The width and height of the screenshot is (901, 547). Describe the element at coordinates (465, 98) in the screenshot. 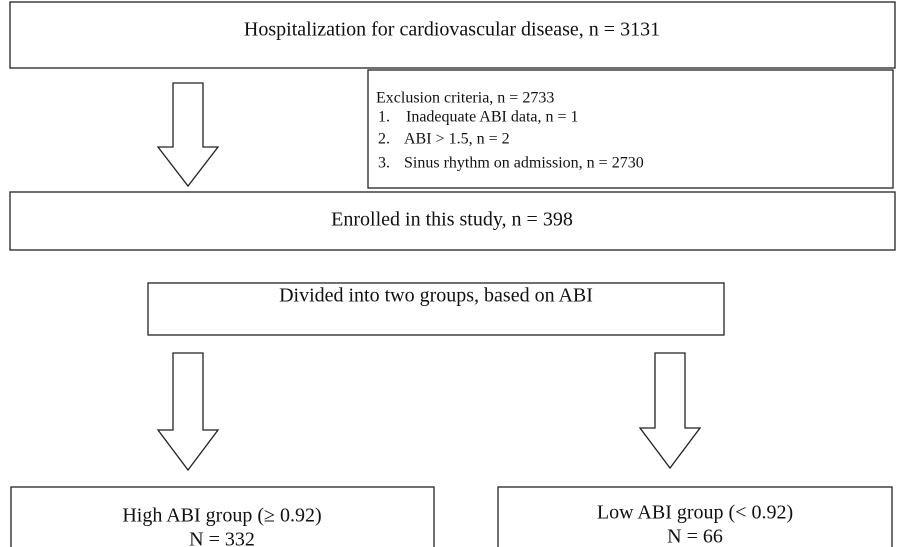

I see `exclusion-title: Exclusion criteria, n = 2733` at that location.